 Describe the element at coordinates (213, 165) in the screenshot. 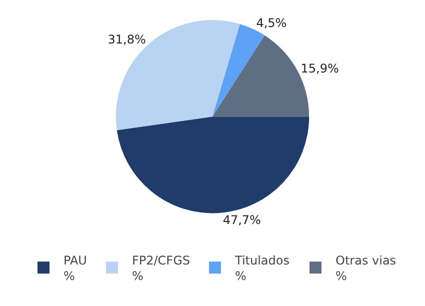

I see `pie-slice` at that location.